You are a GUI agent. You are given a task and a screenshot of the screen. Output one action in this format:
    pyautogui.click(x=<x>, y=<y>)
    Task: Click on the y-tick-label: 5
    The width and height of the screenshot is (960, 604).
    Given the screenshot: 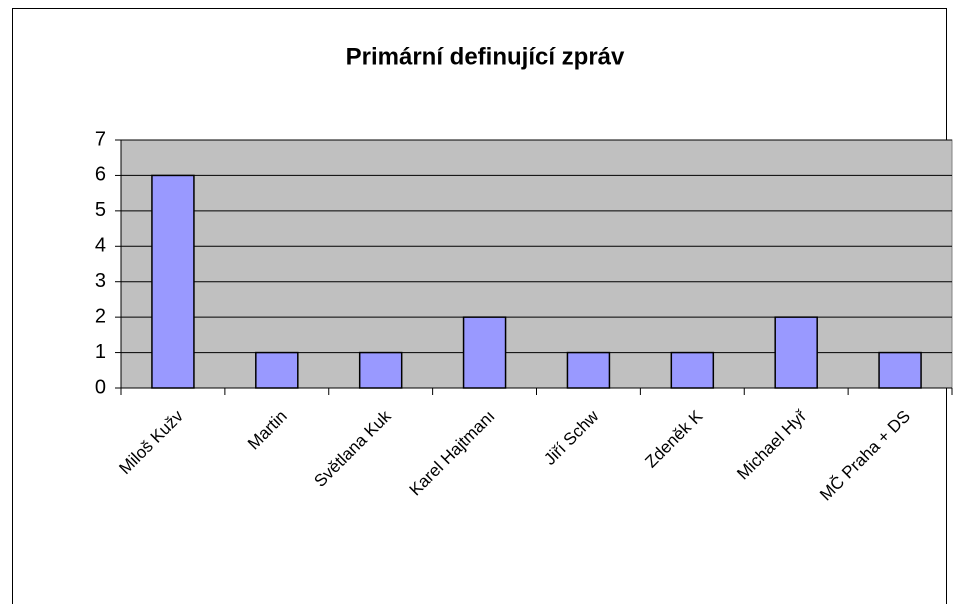 What is the action you would take?
    pyautogui.click(x=100, y=210)
    